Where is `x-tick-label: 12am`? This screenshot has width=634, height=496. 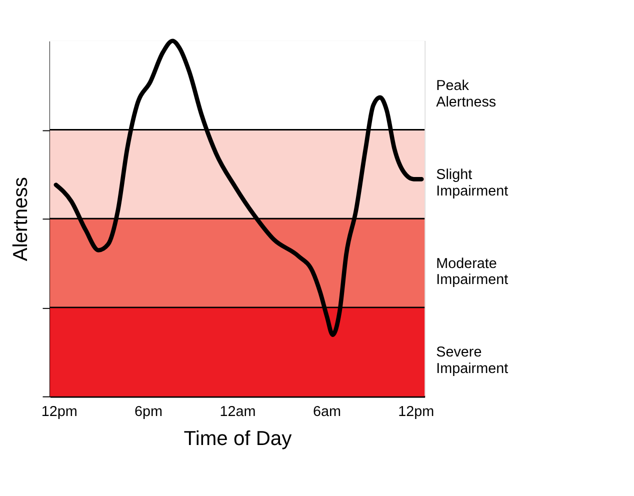 x-tick-label: 12am is located at coordinates (238, 412).